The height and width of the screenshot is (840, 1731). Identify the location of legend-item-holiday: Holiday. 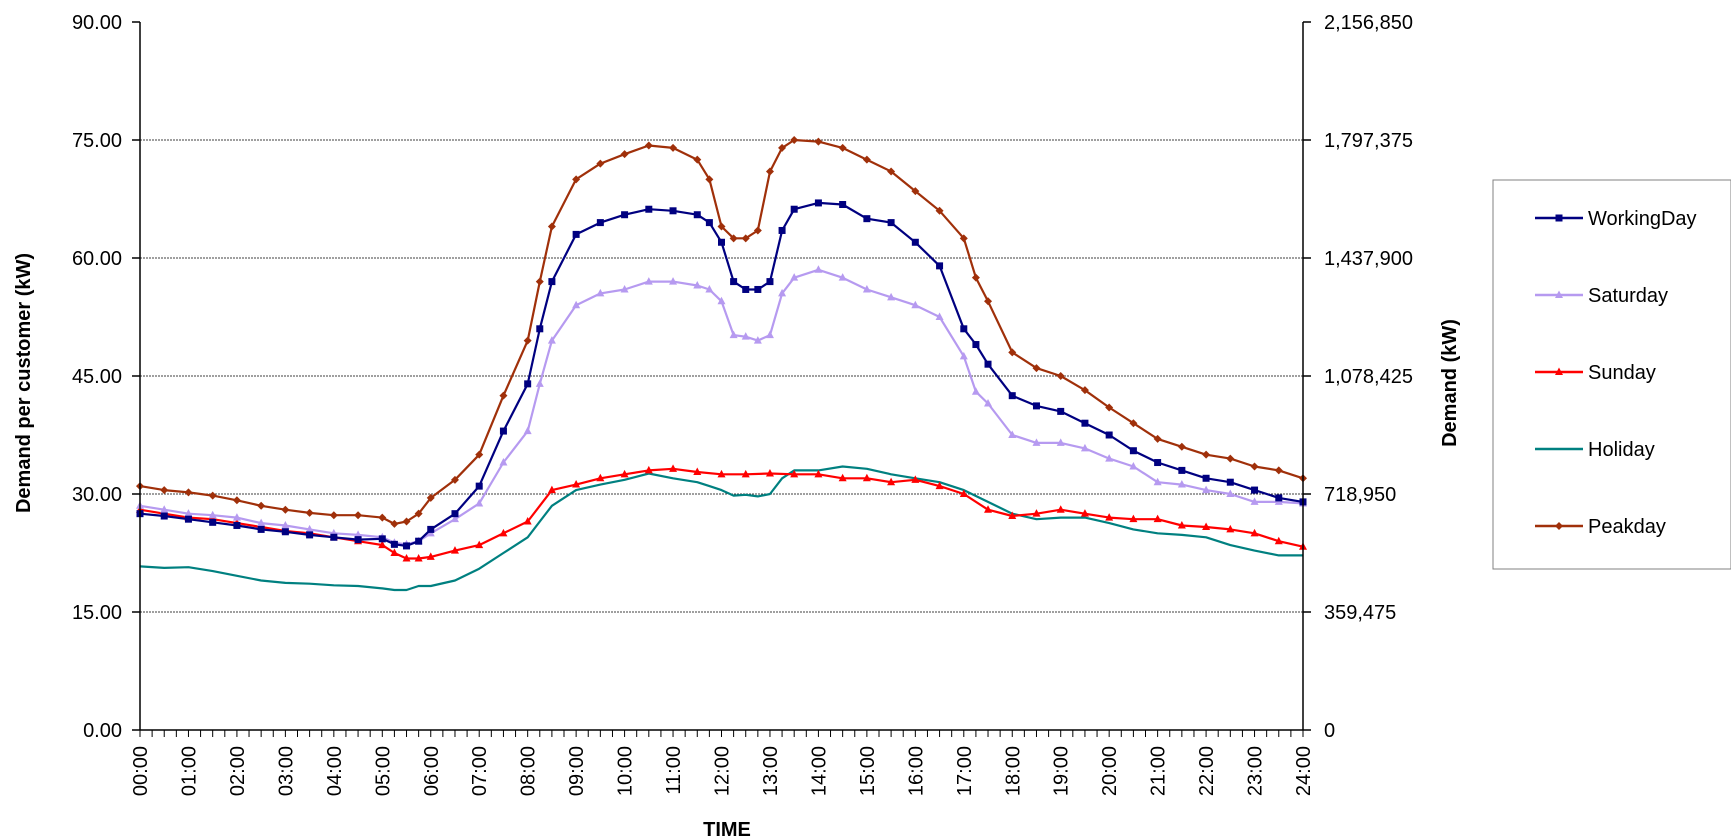
(1595, 450).